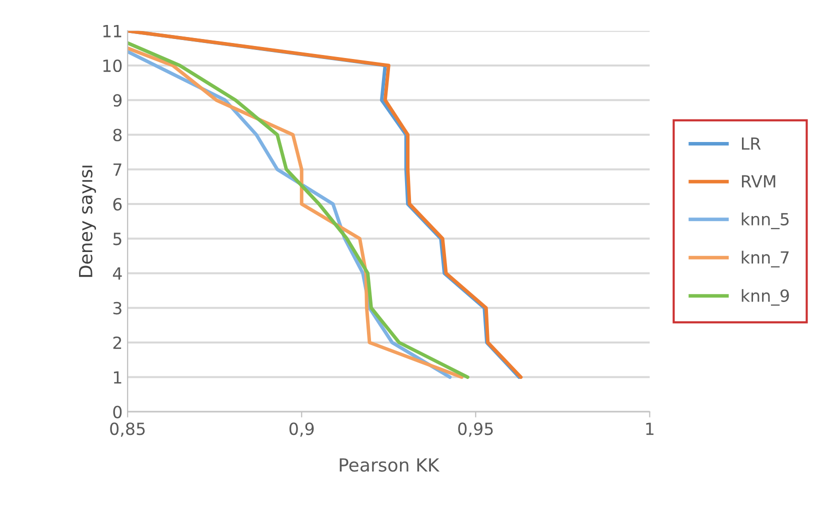  What do you see at coordinates (390, 465) in the screenshot?
I see `x-axis-title: Pearson KK` at bounding box center [390, 465].